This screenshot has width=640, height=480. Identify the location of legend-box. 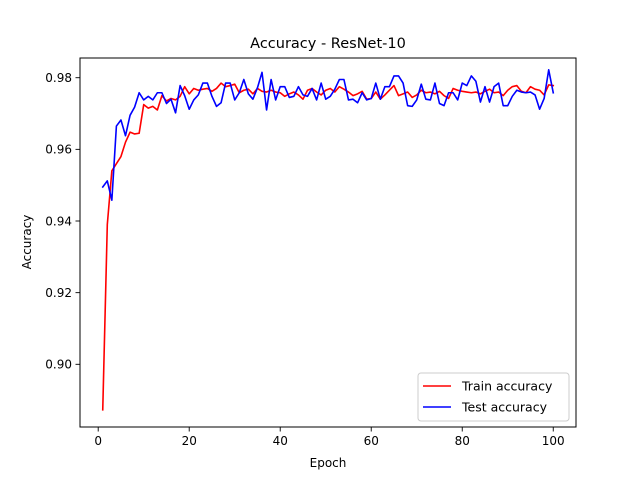
(493, 397).